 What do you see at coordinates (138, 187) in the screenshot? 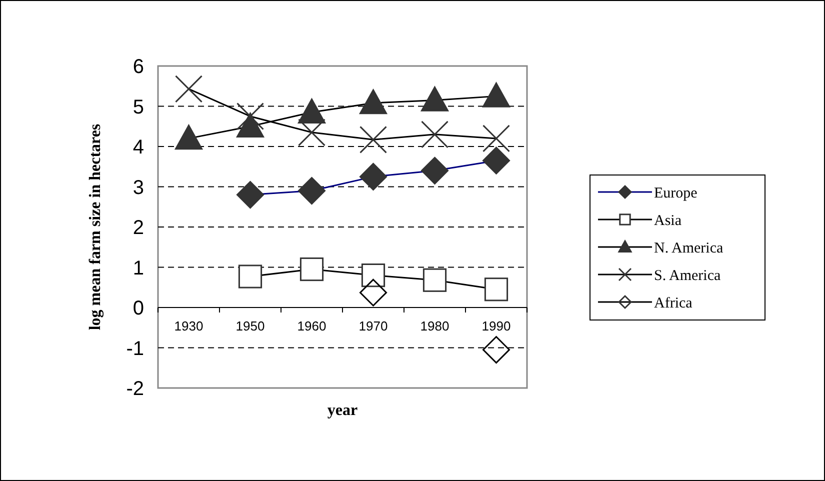
I see `y-tick-label: 3` at bounding box center [138, 187].